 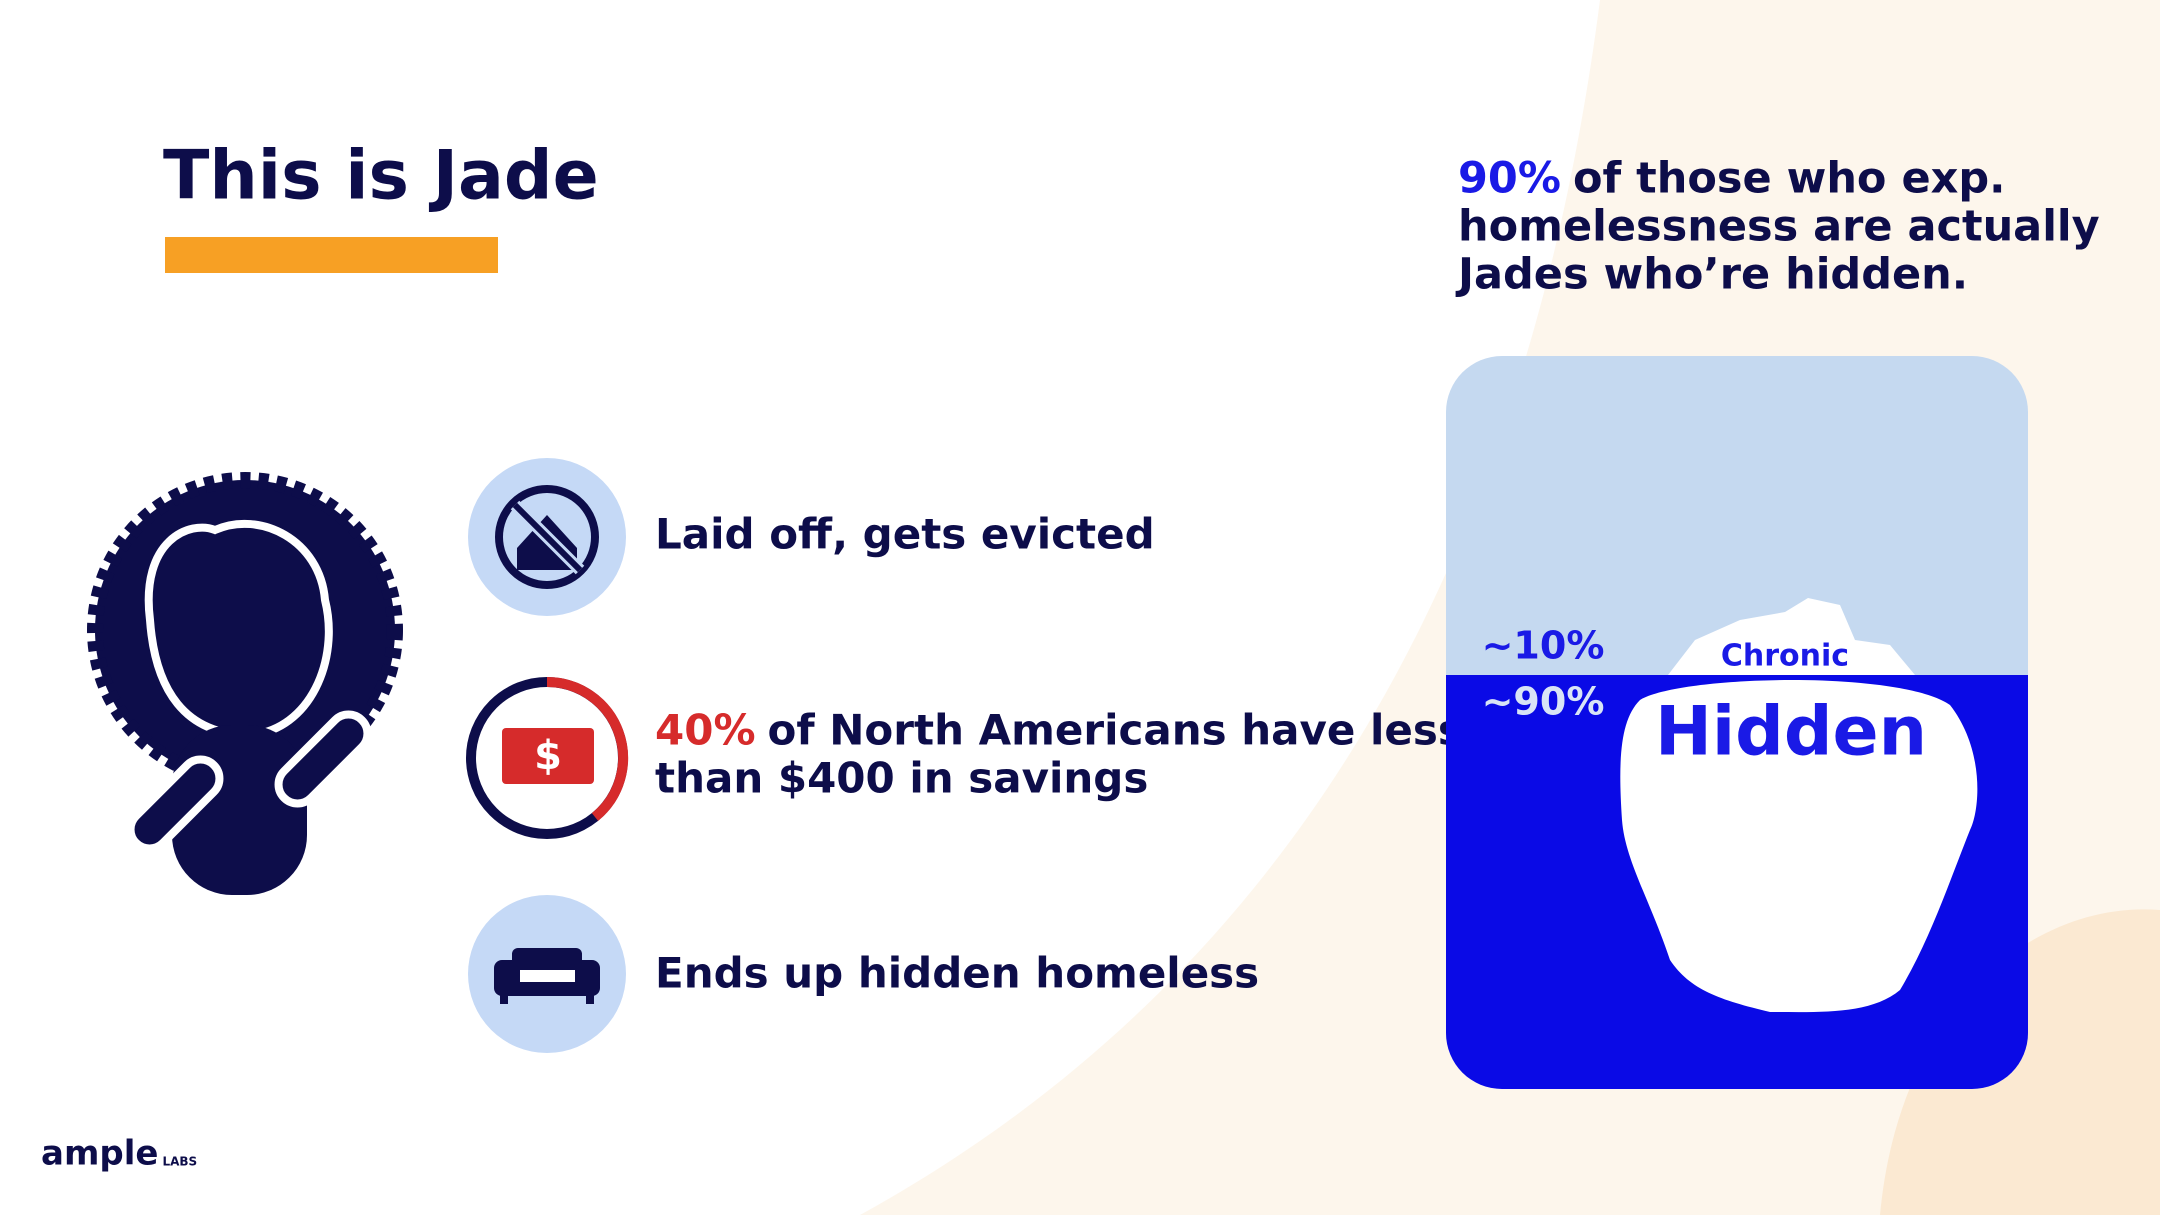 I want to click on step-highlight: 40%, so click(x=705, y=730).